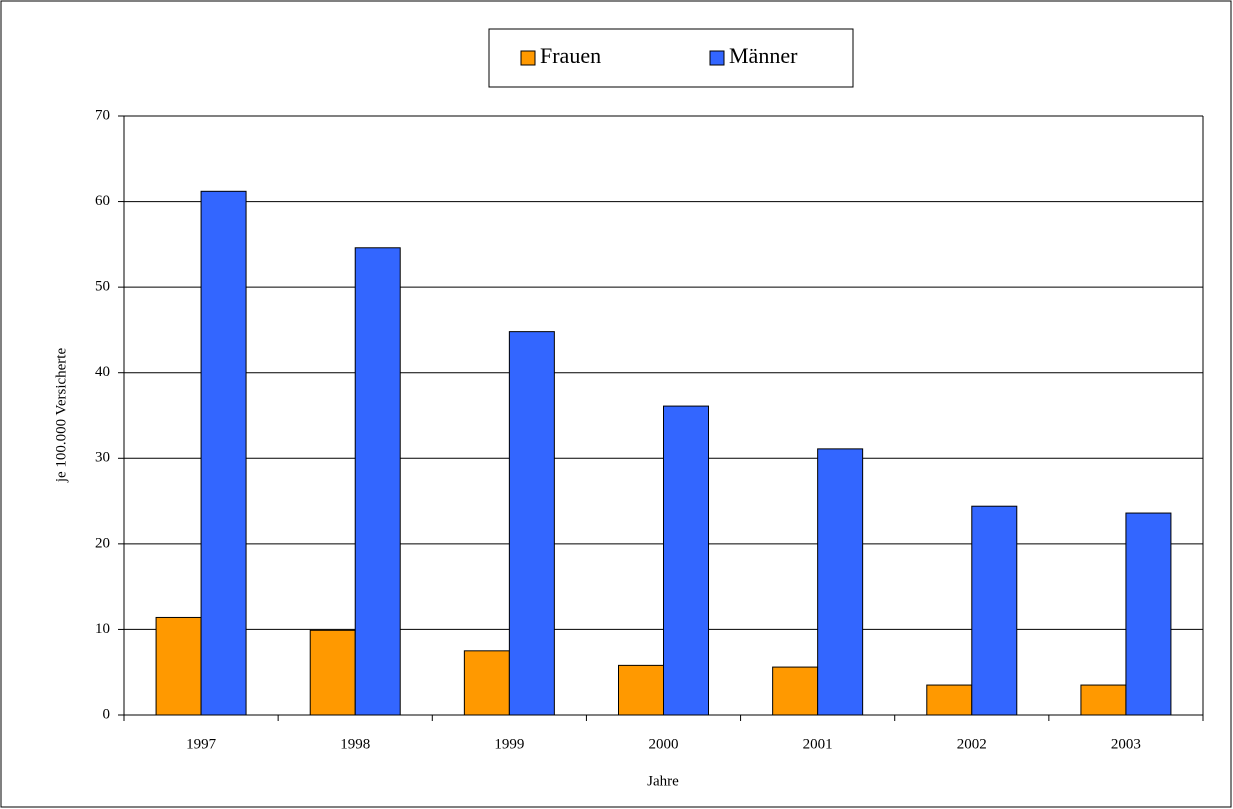  I want to click on legend-box, so click(671, 58).